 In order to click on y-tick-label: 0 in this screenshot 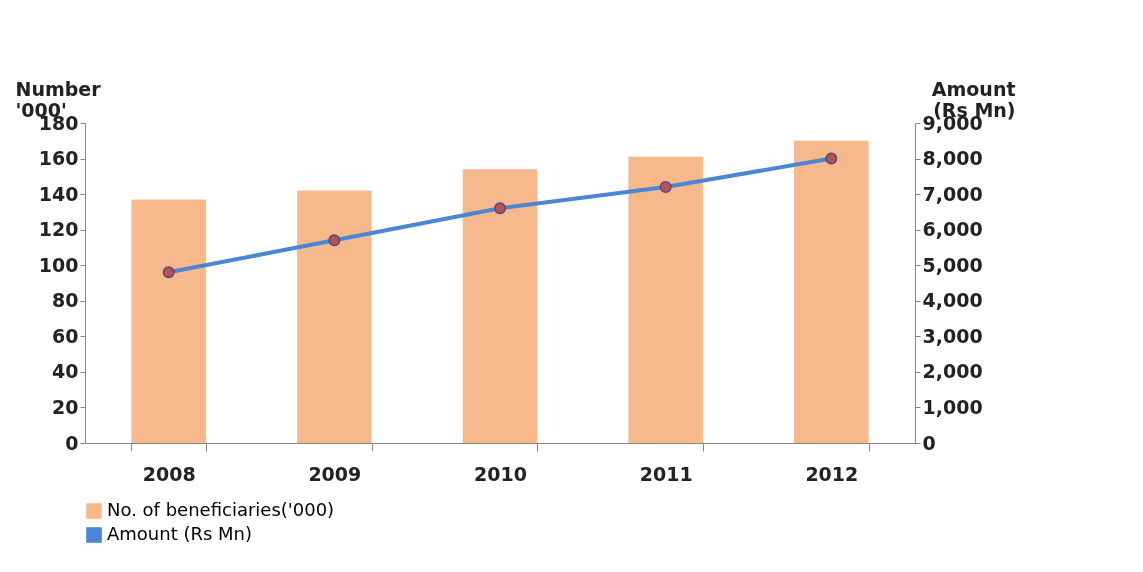, I will do `click(72, 442)`.